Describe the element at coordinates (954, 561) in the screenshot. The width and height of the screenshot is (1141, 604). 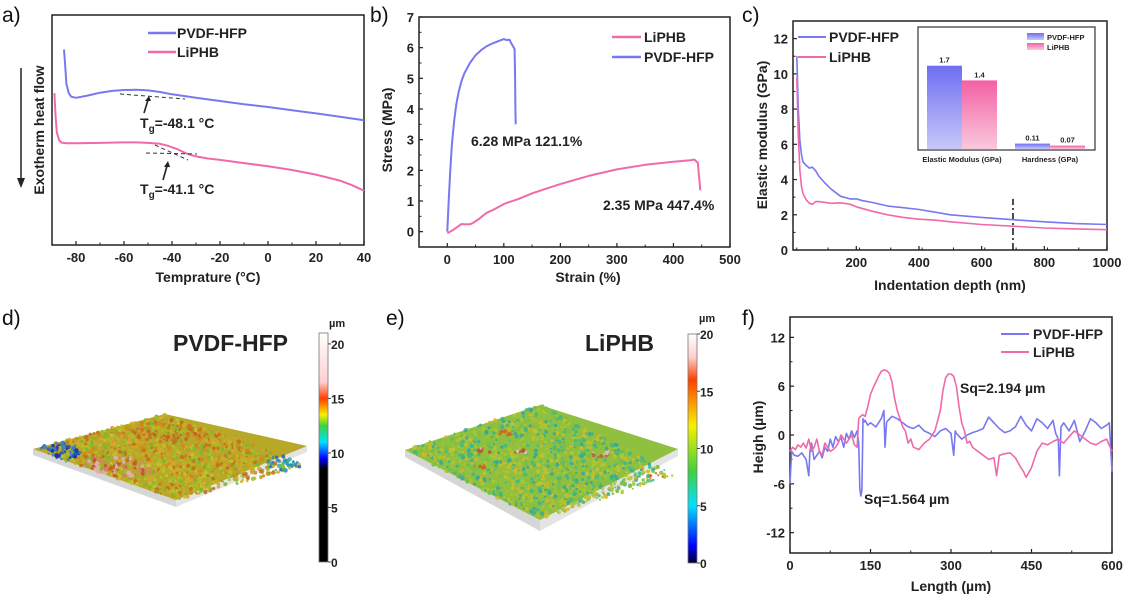
I see `x-ticks-f: 0 150 300 450 600` at that location.